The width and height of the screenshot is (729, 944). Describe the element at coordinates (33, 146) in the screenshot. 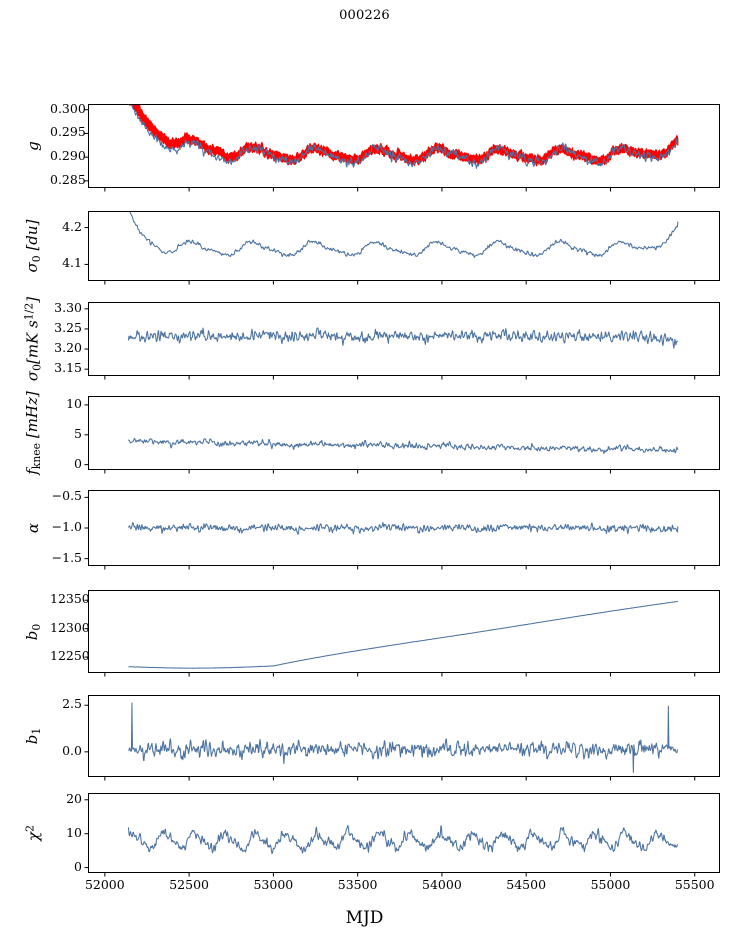

I see `y-axis-label-g: g` at that location.